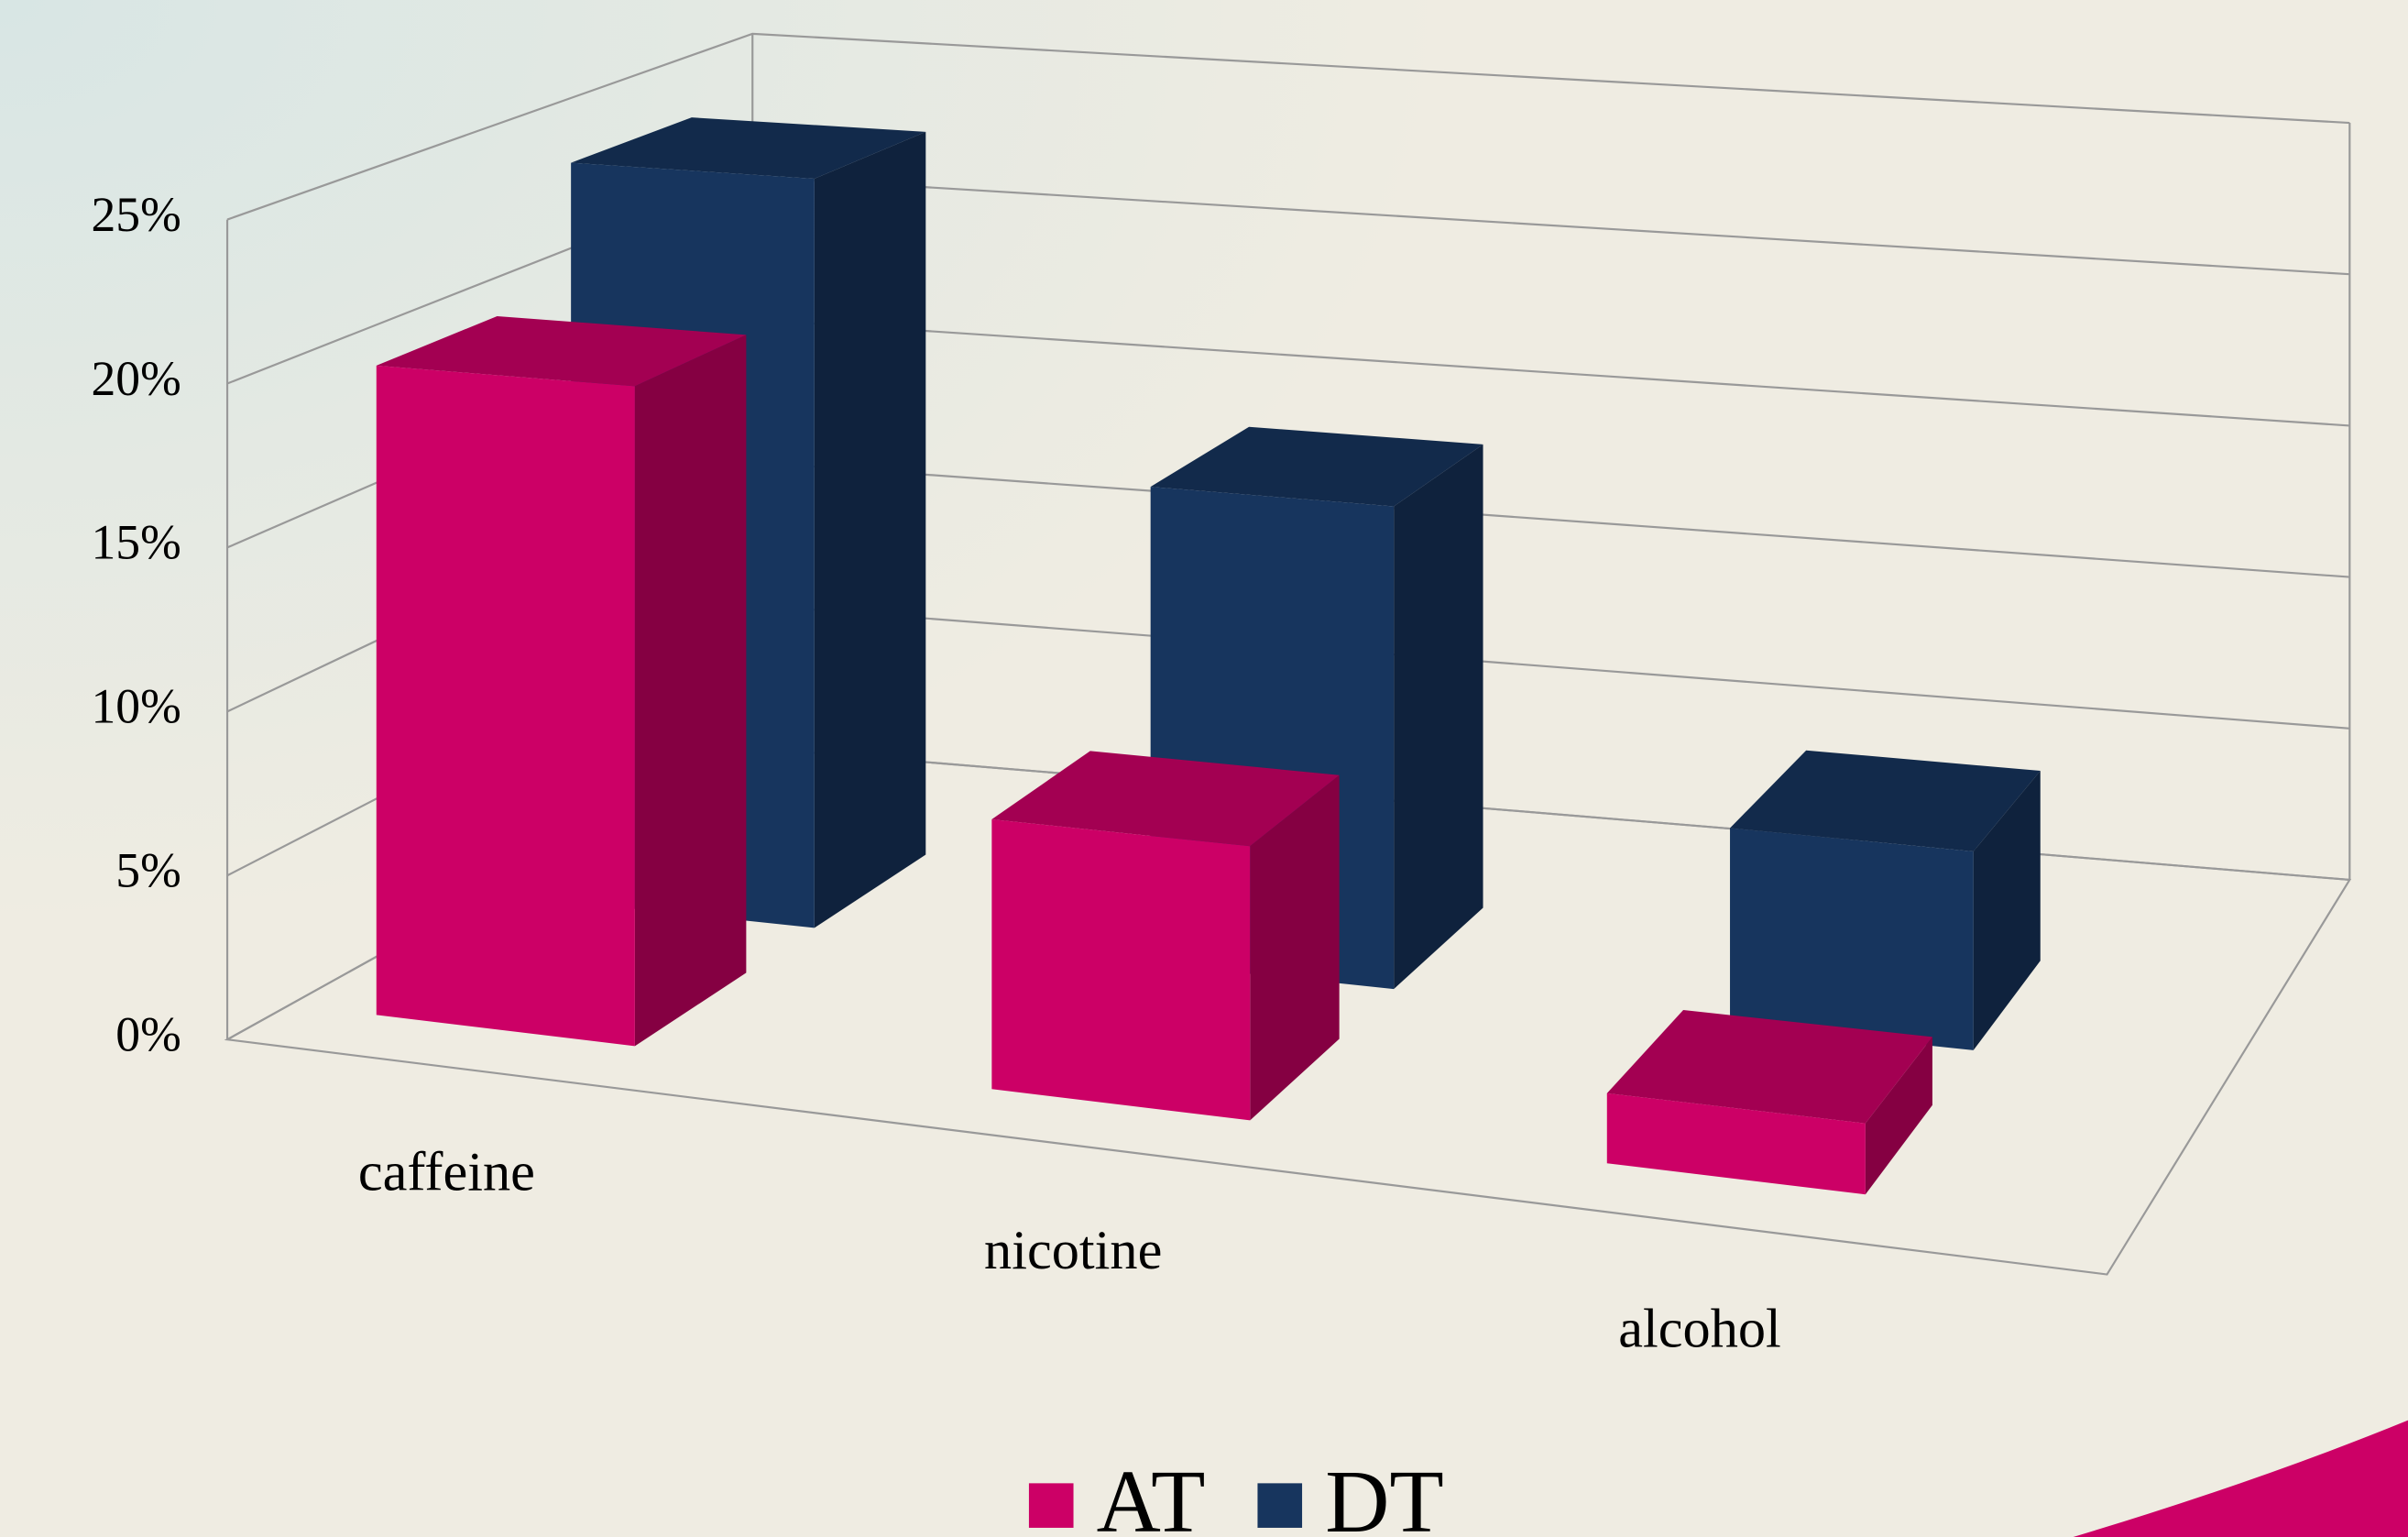 This screenshot has height=1537, width=2408. Describe the element at coordinates (136, 706) in the screenshot. I see `y-tick-label: 10%` at that location.